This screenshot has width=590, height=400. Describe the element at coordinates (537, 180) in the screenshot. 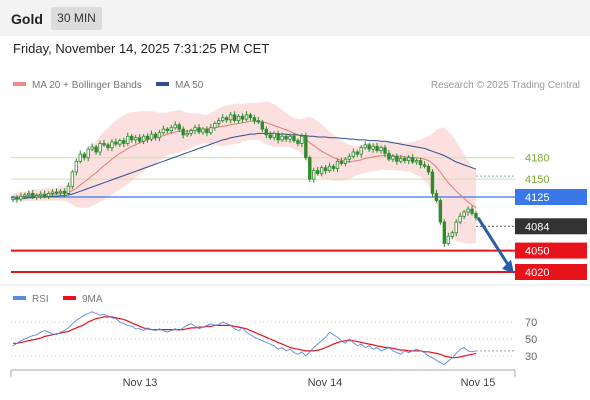

I see `level-label-4150: 4150` at that location.